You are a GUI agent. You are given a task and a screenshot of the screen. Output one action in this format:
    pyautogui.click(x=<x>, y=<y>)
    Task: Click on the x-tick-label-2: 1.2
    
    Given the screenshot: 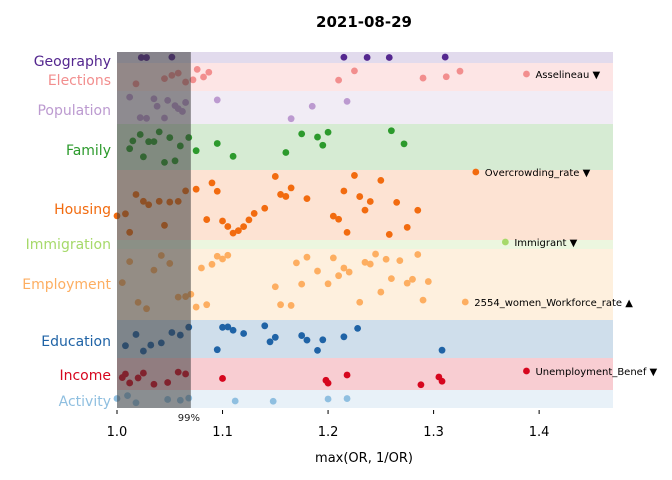 What is the action you would take?
    pyautogui.click(x=328, y=432)
    